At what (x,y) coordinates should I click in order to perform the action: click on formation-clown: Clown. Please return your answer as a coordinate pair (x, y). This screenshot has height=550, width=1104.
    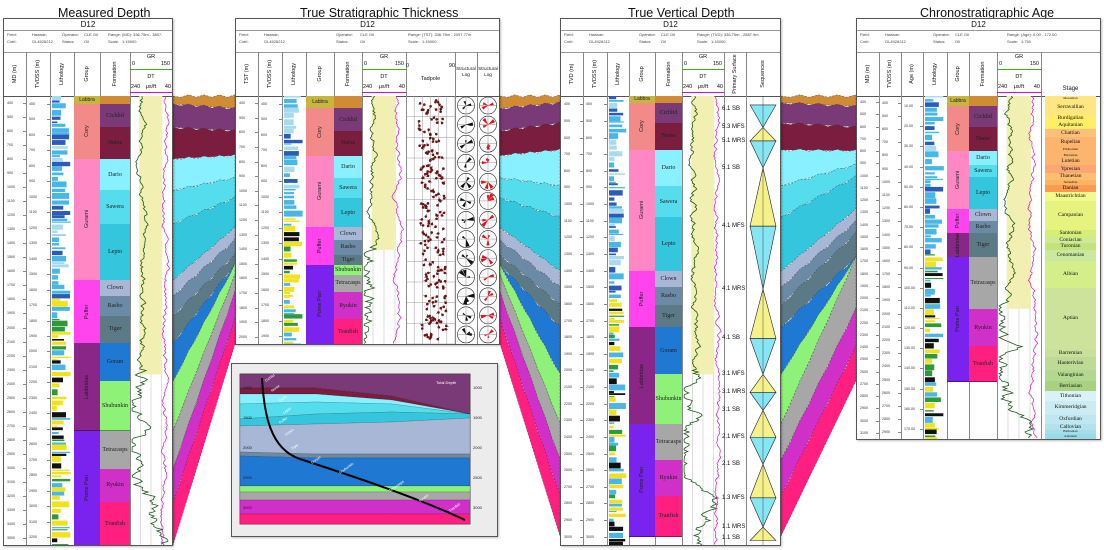
    Looking at the image, I should click on (668, 279).